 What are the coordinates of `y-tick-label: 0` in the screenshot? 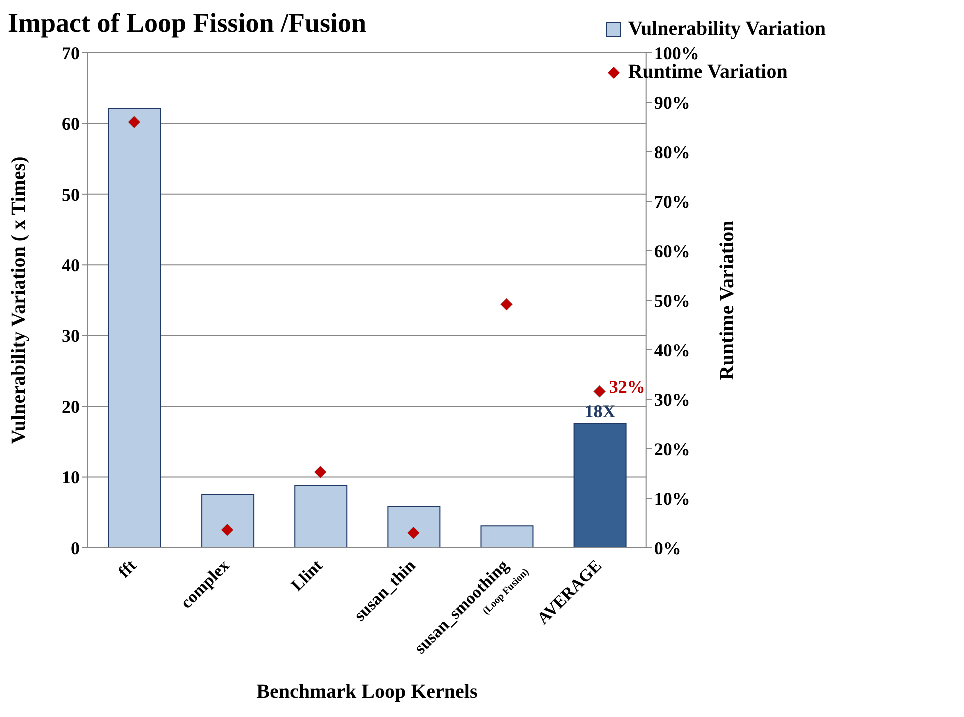 It's located at (75, 548).